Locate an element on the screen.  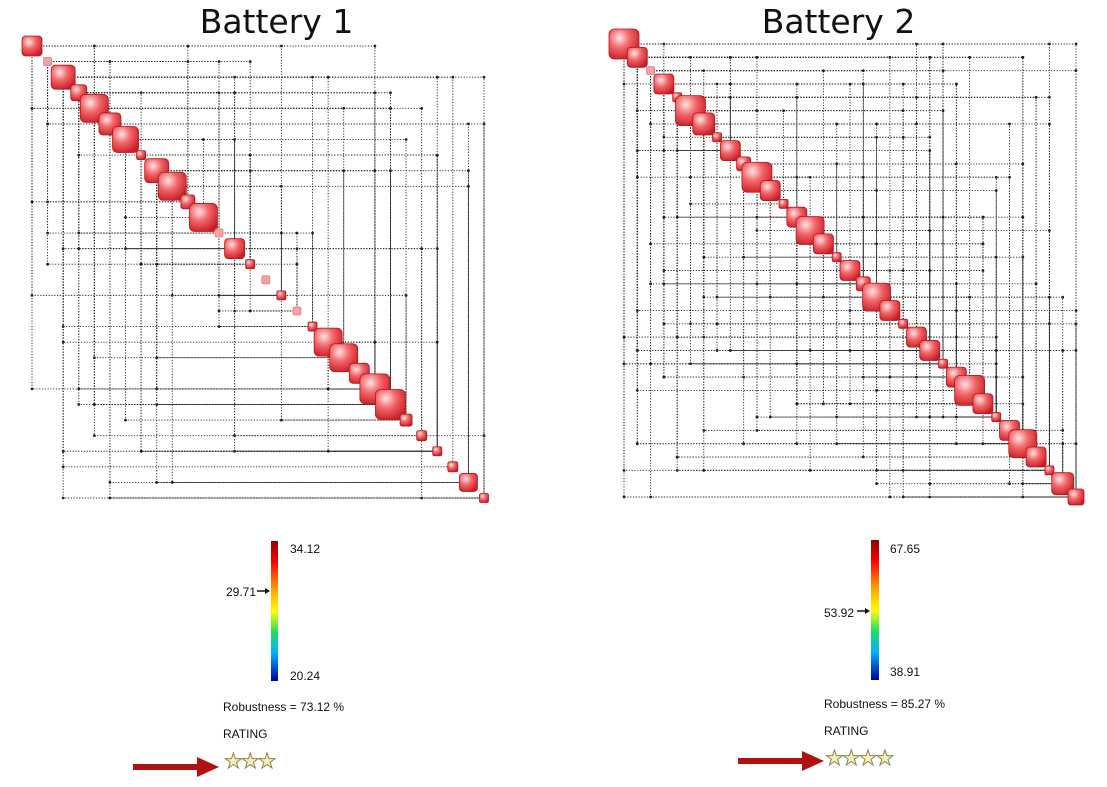
battery-1-colorbar is located at coordinates (274, 611).